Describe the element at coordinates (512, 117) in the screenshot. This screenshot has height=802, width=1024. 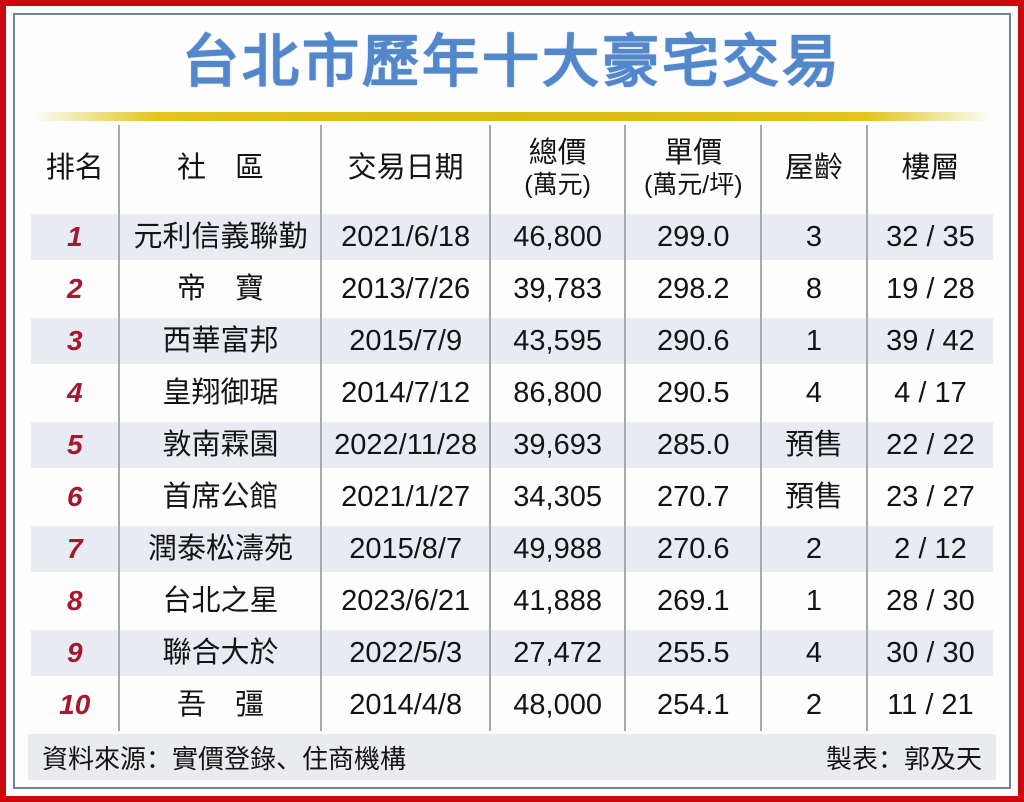
I see `yellow-accent-divider` at that location.